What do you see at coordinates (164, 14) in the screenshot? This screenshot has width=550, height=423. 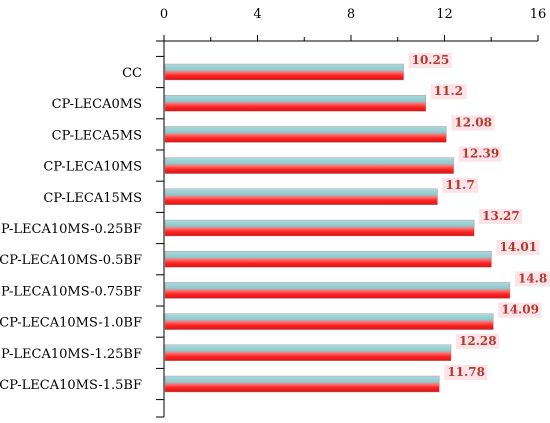 I see `x-tick-label: 0` at bounding box center [164, 14].